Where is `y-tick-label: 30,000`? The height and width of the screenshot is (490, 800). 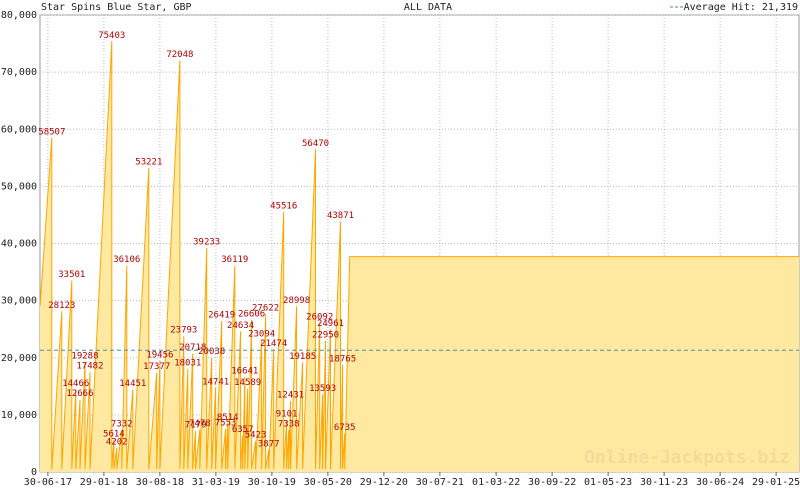
y-tick-label: 30,000 is located at coordinates (19, 301).